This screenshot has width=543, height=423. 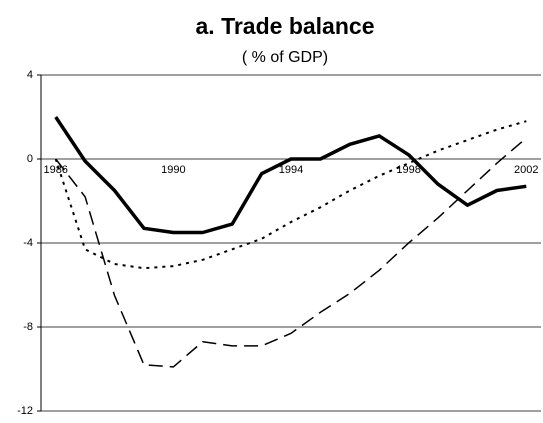 What do you see at coordinates (408, 170) in the screenshot?
I see `x-tick-label: 1998` at bounding box center [408, 170].